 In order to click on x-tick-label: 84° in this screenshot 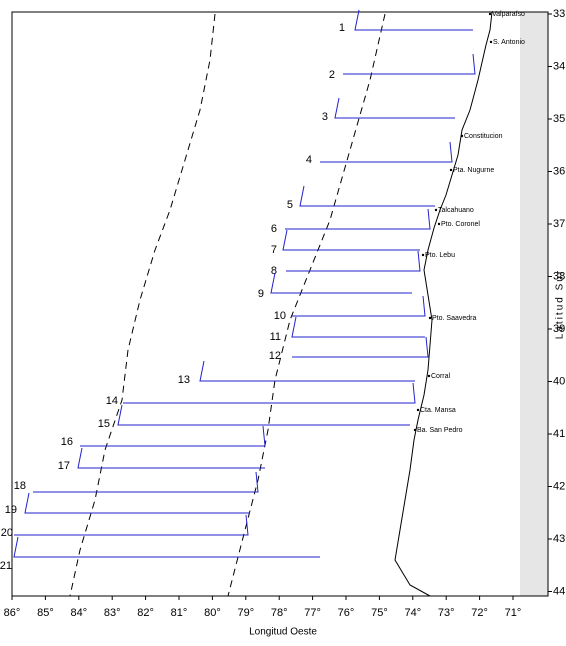, I will do `click(78, 613)`.